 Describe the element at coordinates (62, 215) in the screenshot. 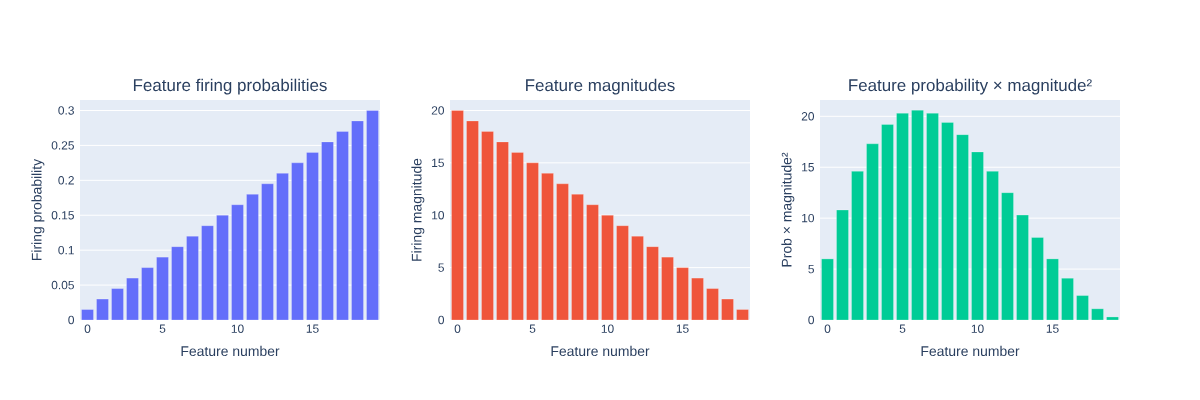

I see `y-tick-label: 0.15` at that location.